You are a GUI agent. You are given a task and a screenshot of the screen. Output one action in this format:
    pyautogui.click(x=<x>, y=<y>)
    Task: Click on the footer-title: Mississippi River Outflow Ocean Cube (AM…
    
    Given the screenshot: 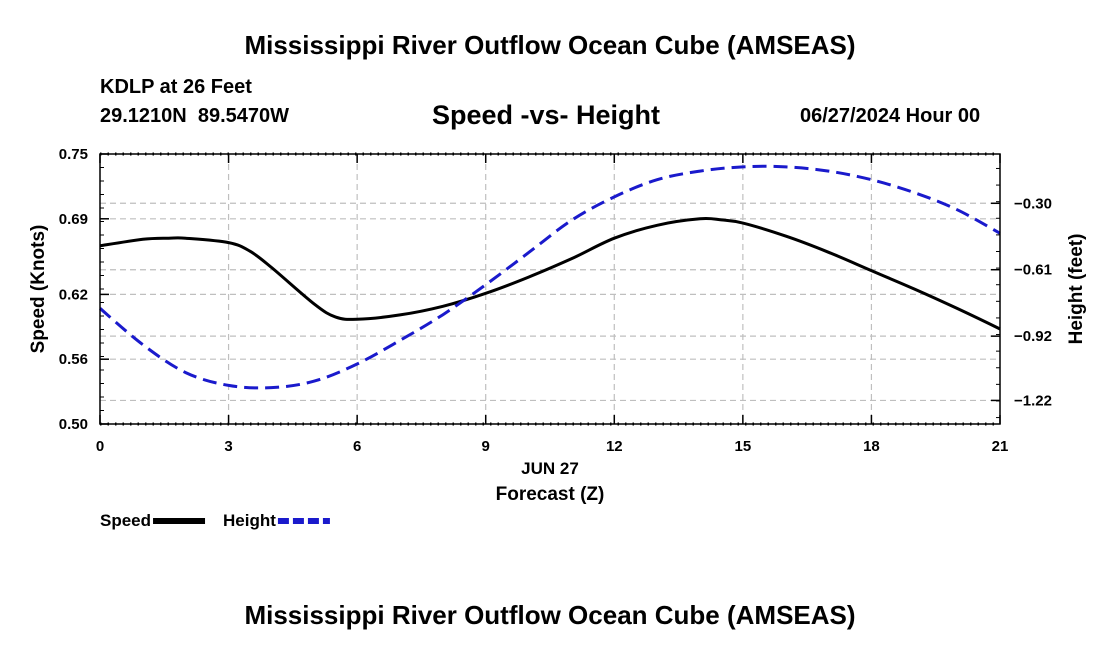 What is the action you would take?
    pyautogui.click(x=550, y=615)
    